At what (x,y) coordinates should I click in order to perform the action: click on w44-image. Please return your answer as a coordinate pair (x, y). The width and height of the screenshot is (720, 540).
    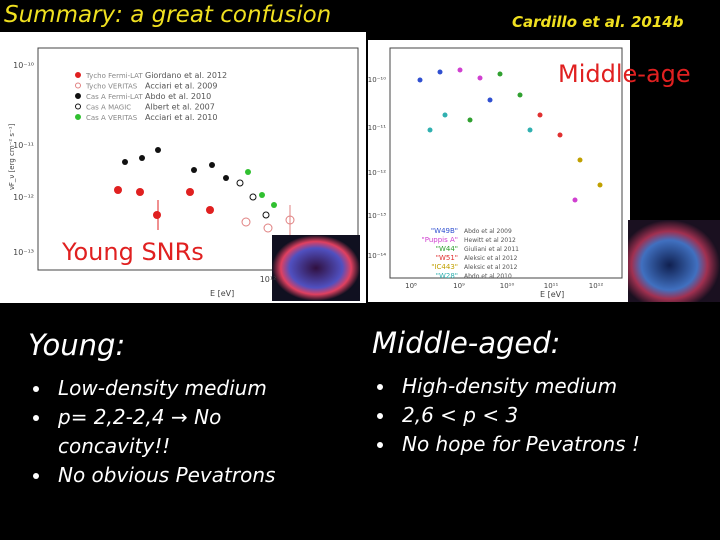
    Looking at the image, I should click on (674, 261).